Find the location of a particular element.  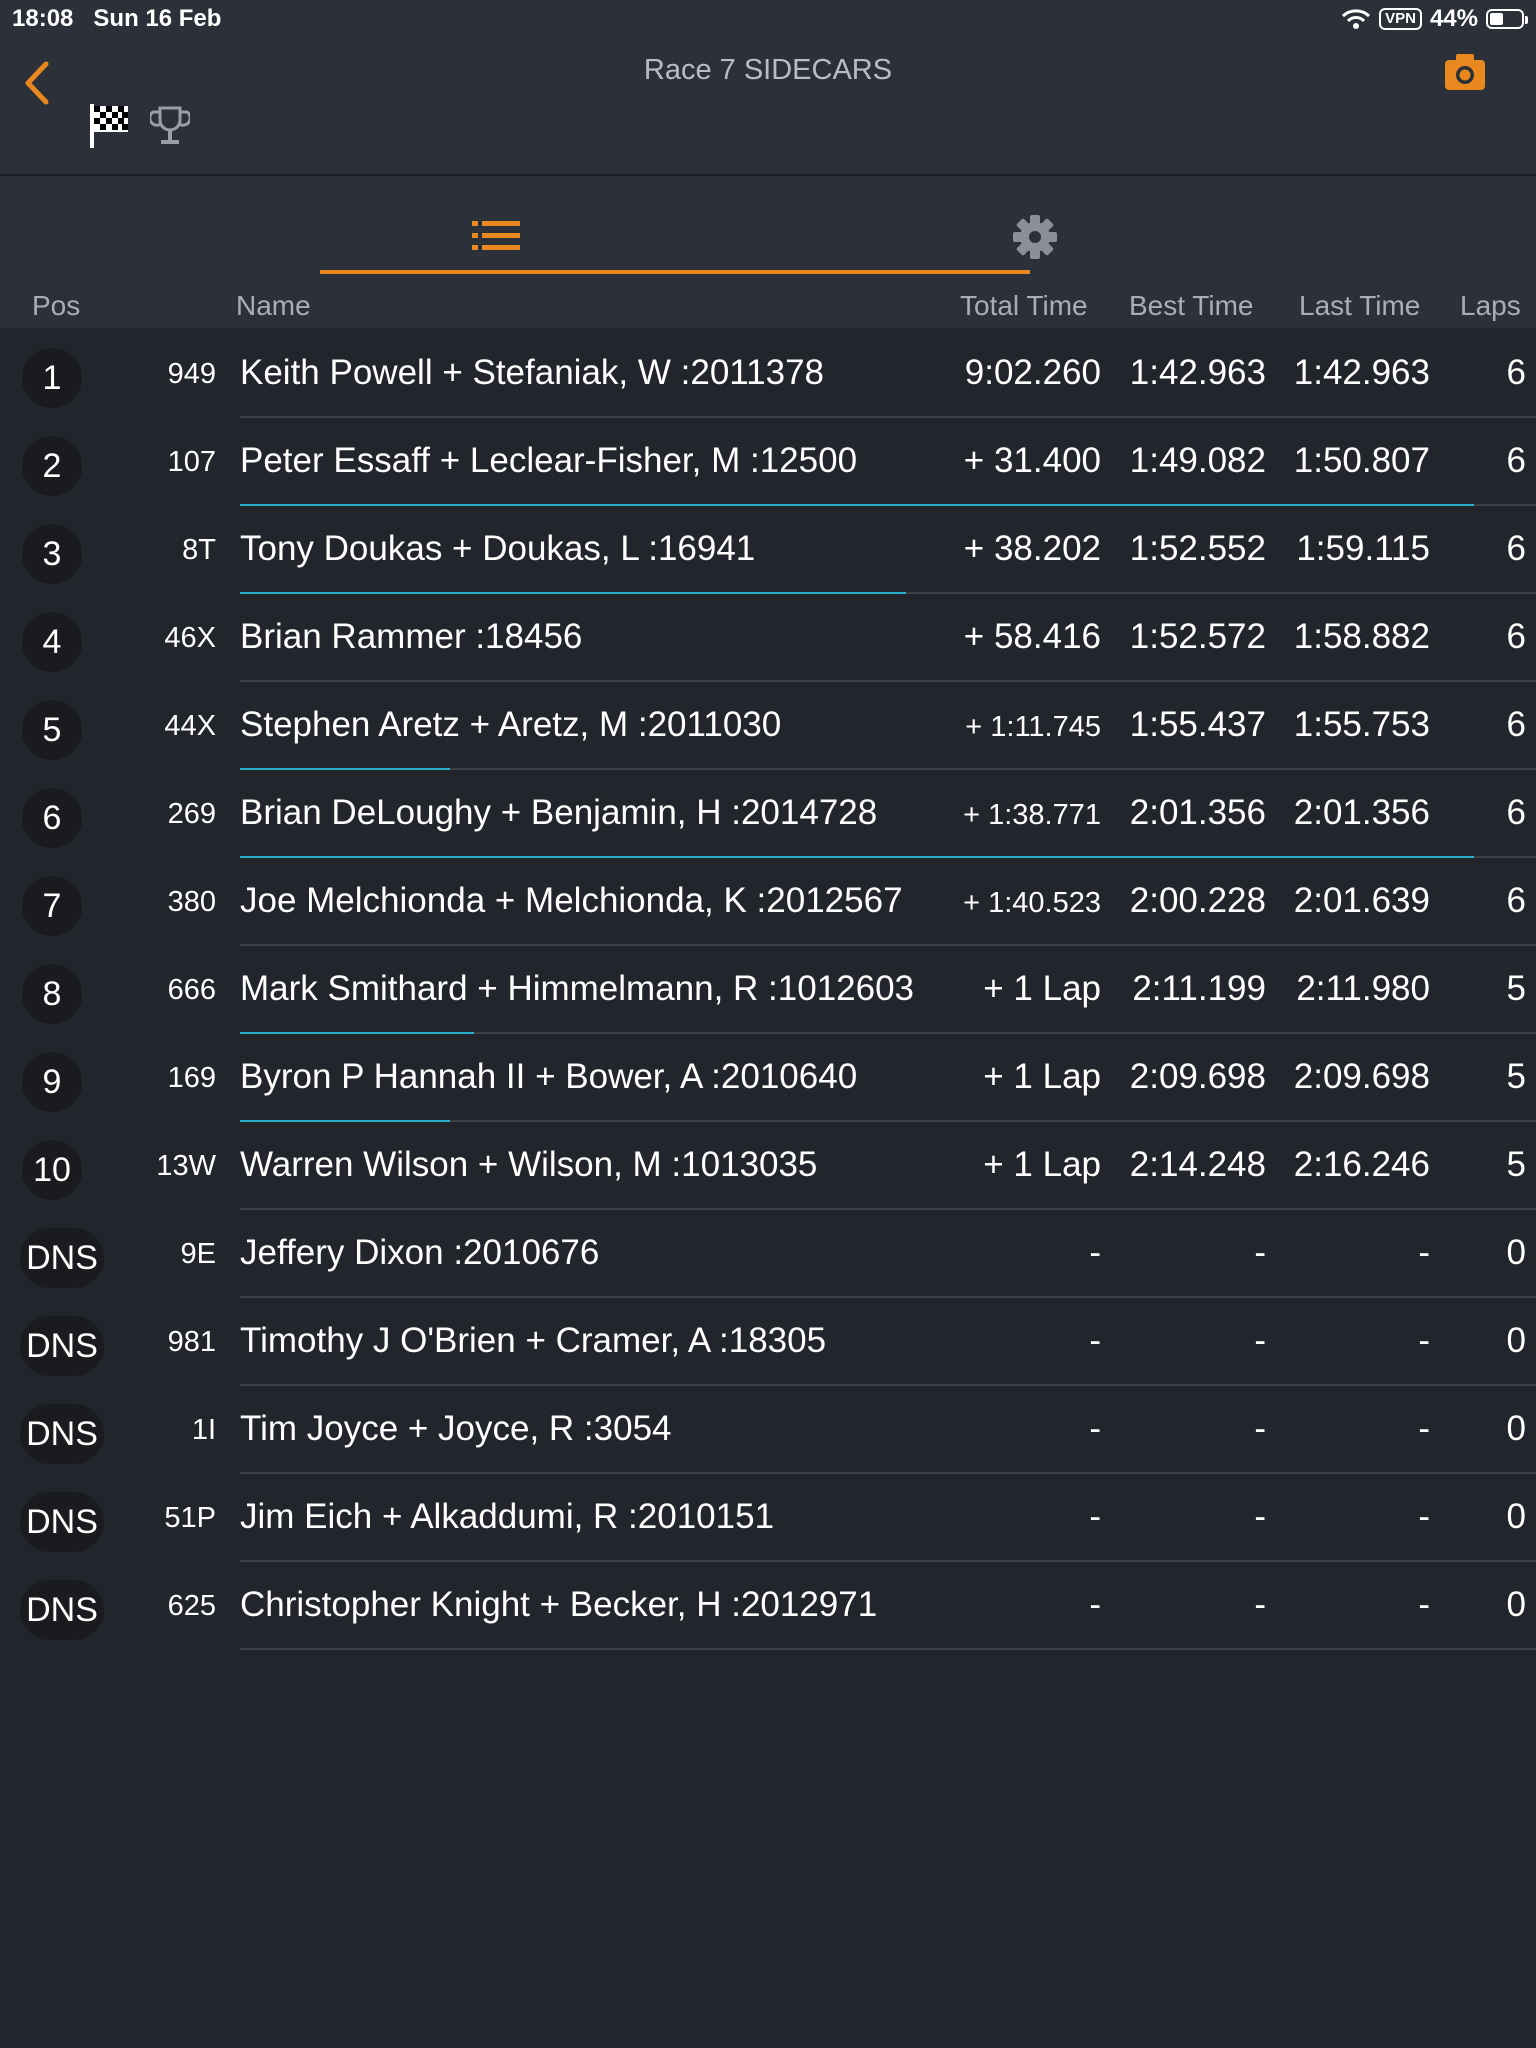

race-number: 169 is located at coordinates (191, 1078).